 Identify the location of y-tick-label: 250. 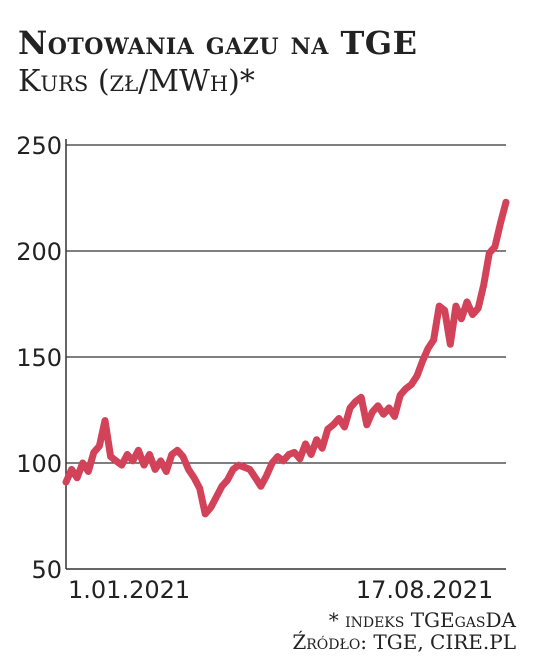
(39, 146).